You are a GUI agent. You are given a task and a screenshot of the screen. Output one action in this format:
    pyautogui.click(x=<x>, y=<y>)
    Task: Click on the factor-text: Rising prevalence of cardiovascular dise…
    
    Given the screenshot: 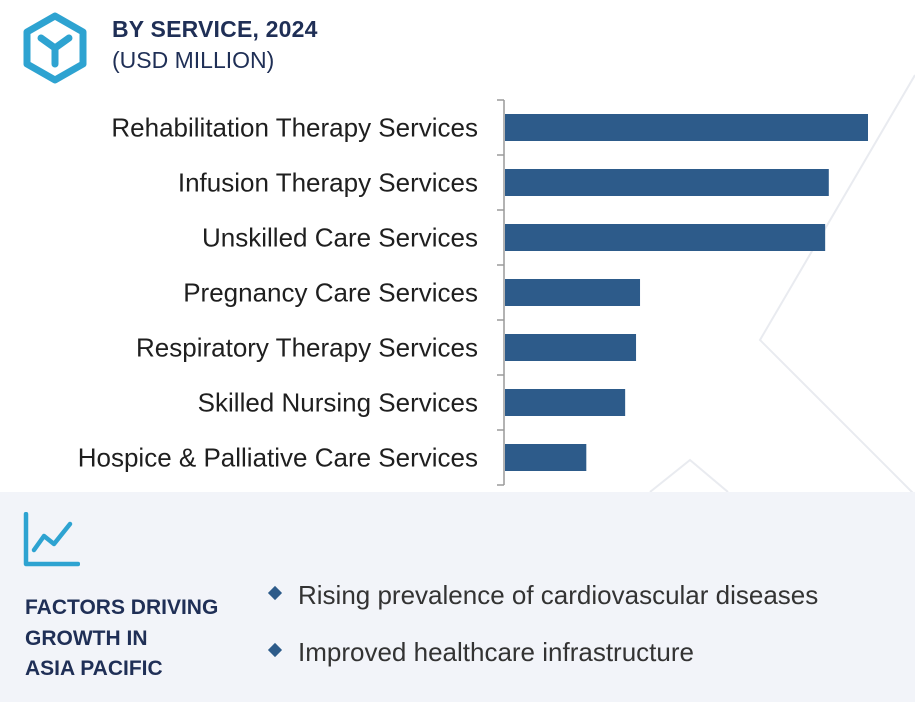 What is the action you would take?
    pyautogui.click(x=558, y=595)
    